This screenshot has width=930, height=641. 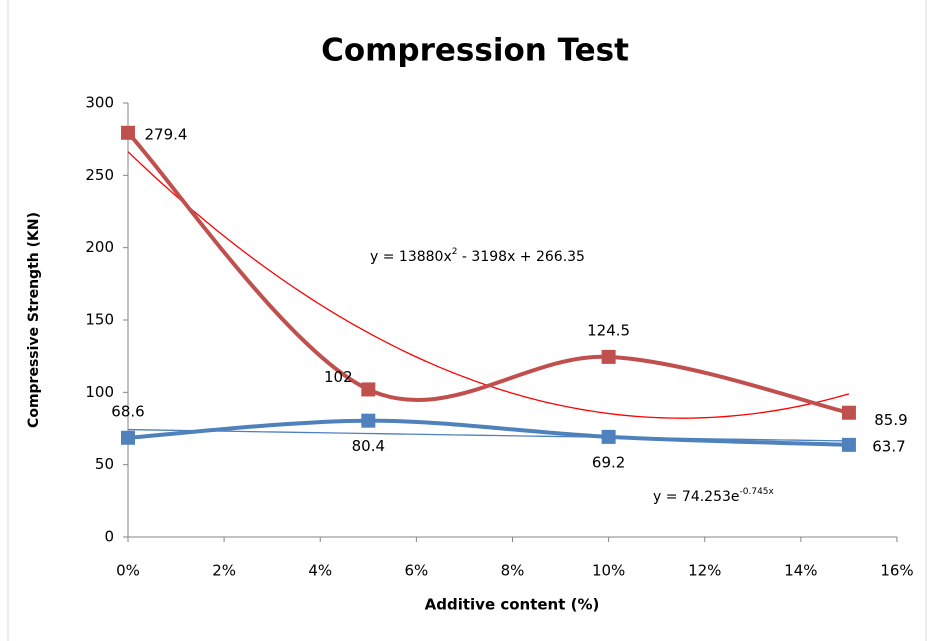 I want to click on equation-part: - 3198x + 266.35, so click(x=520, y=257).